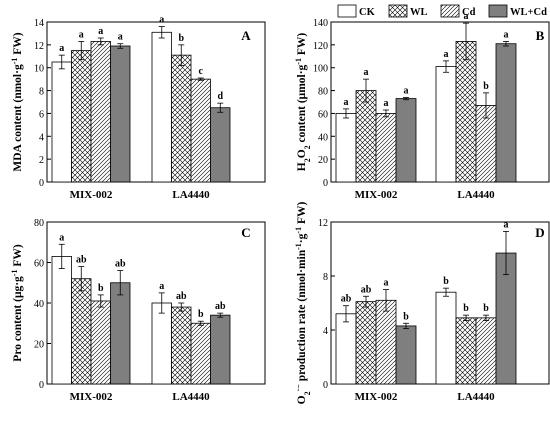  Describe the element at coordinates (320, 23) in the screenshot. I see `y-tick-label: 140` at that location.